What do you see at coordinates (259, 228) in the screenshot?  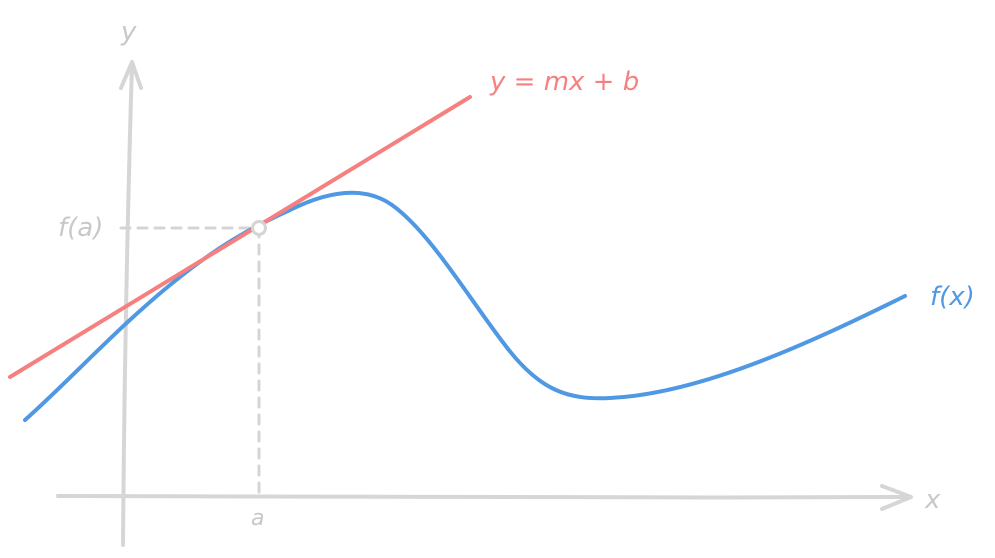 I see `tangent-point-marker` at bounding box center [259, 228].